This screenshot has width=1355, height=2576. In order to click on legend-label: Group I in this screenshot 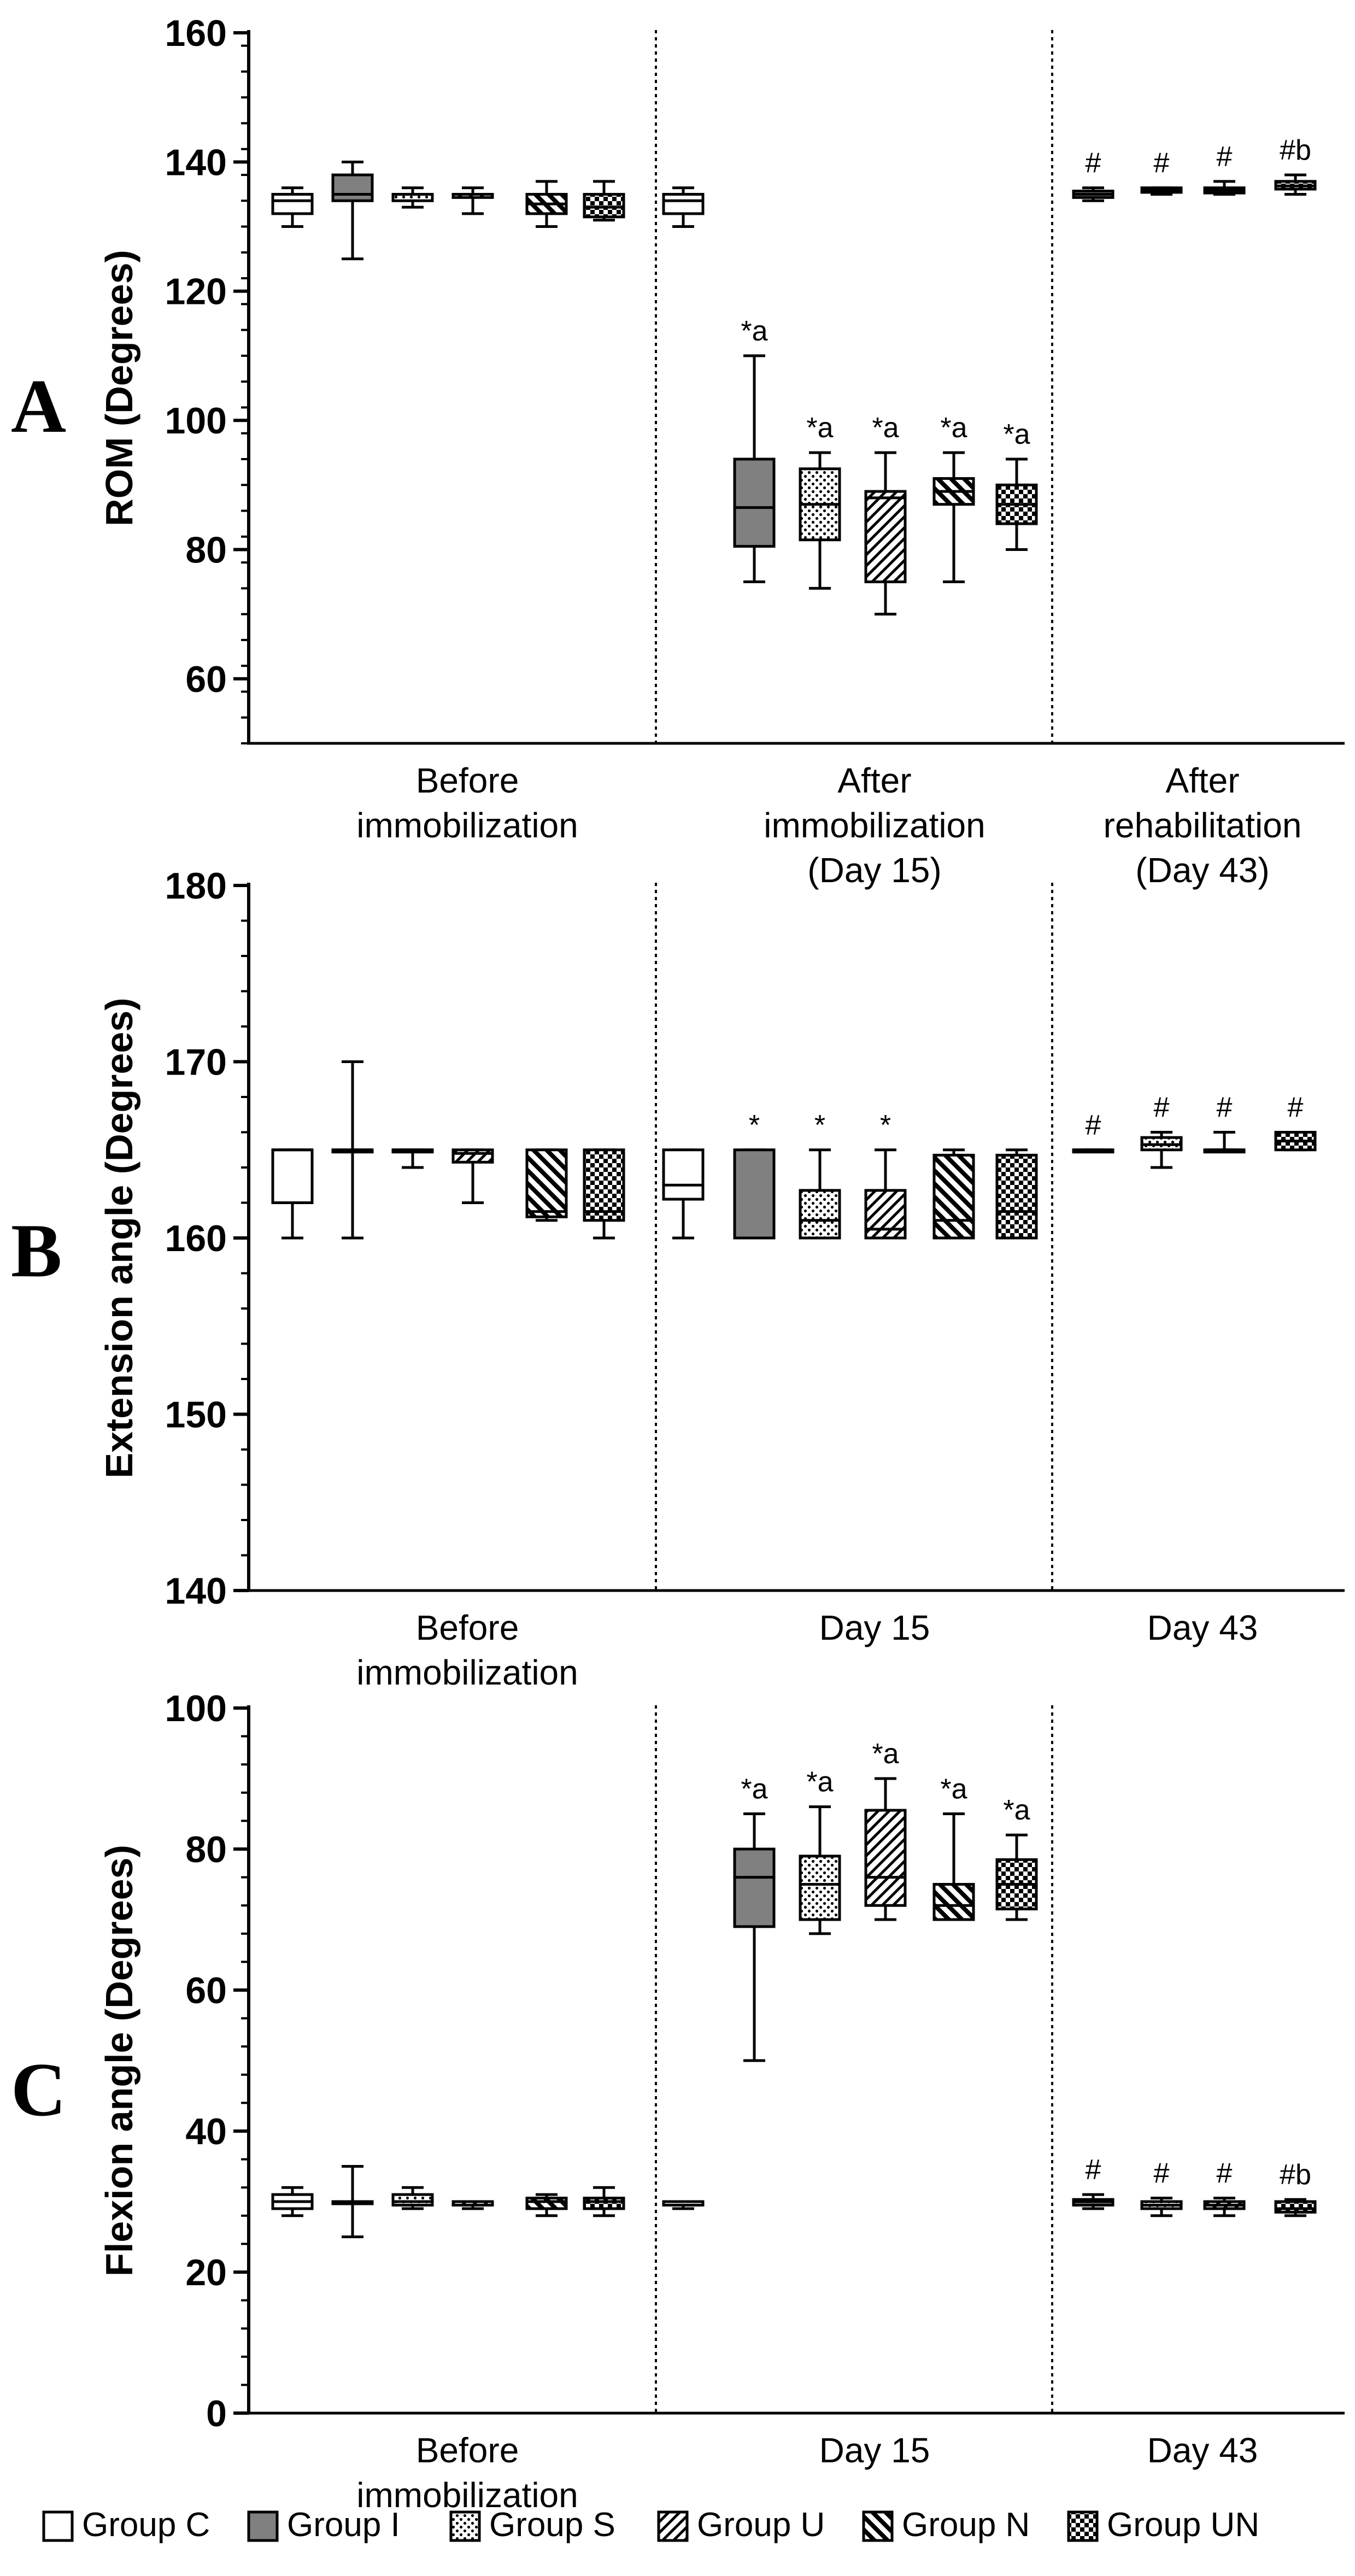, I will do `click(343, 2525)`.